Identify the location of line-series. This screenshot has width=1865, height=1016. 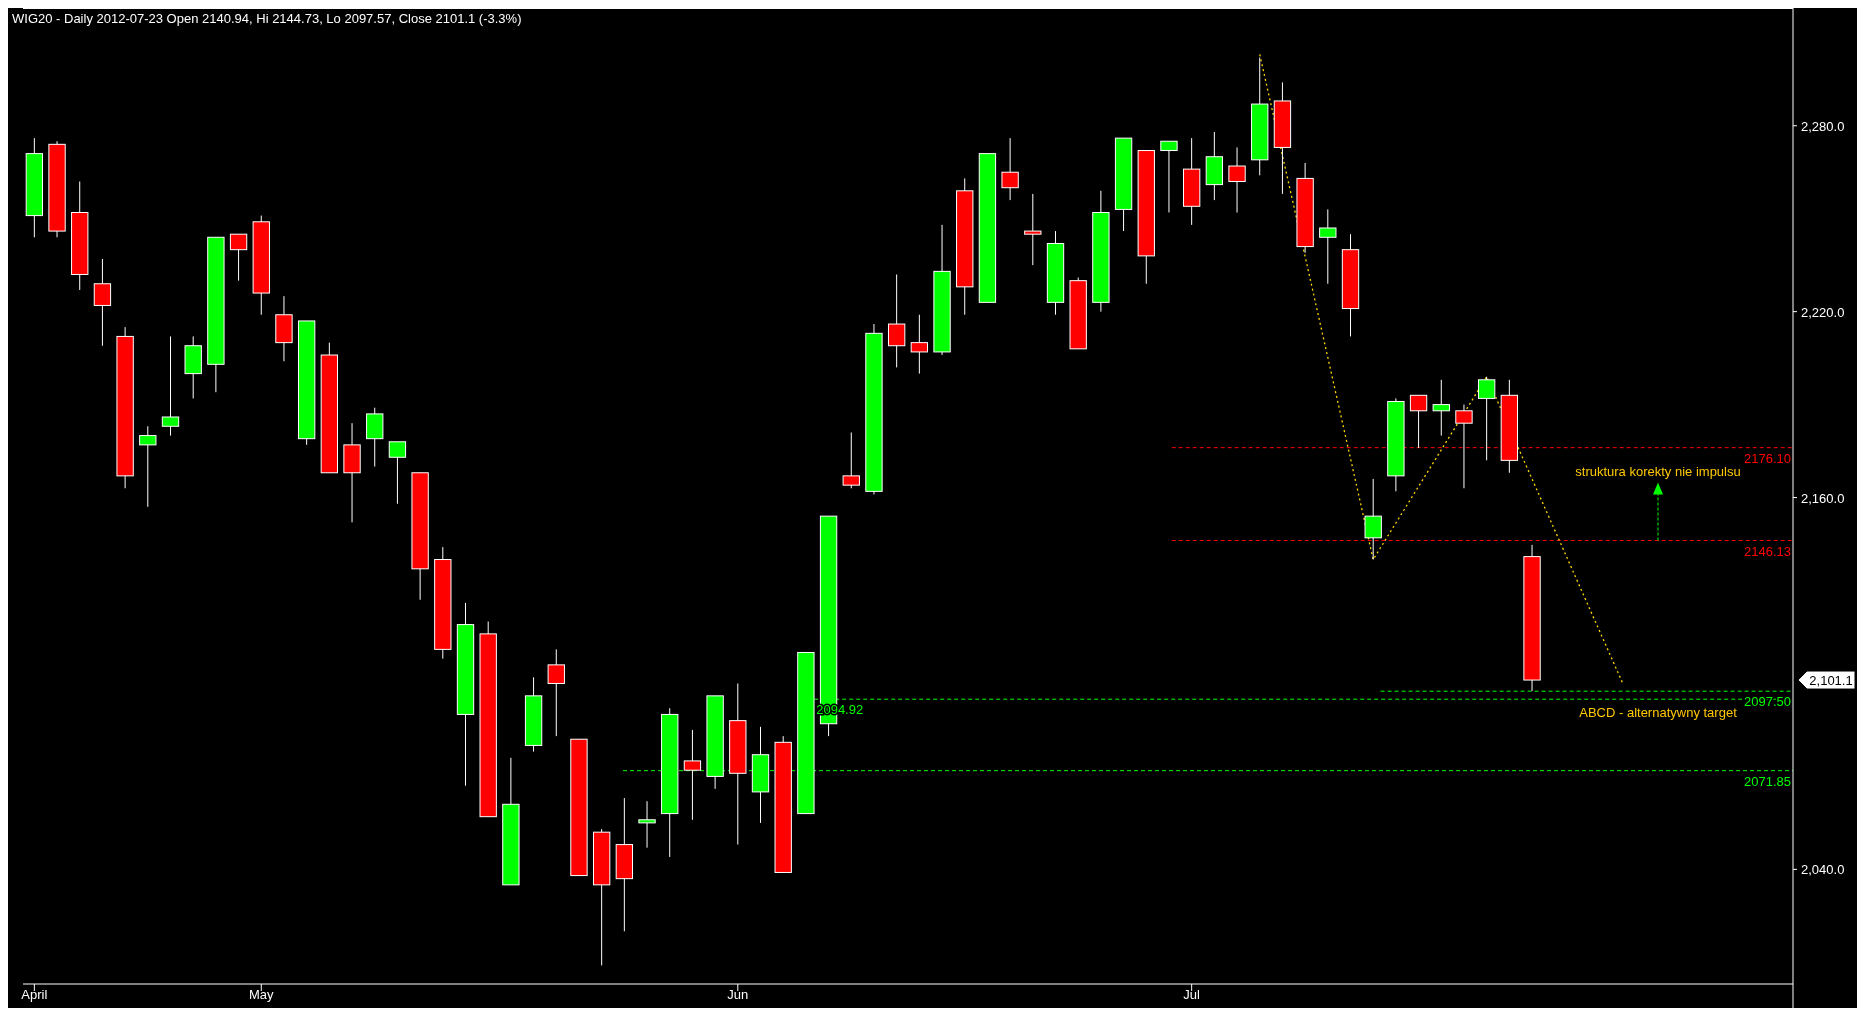
(1441, 369).